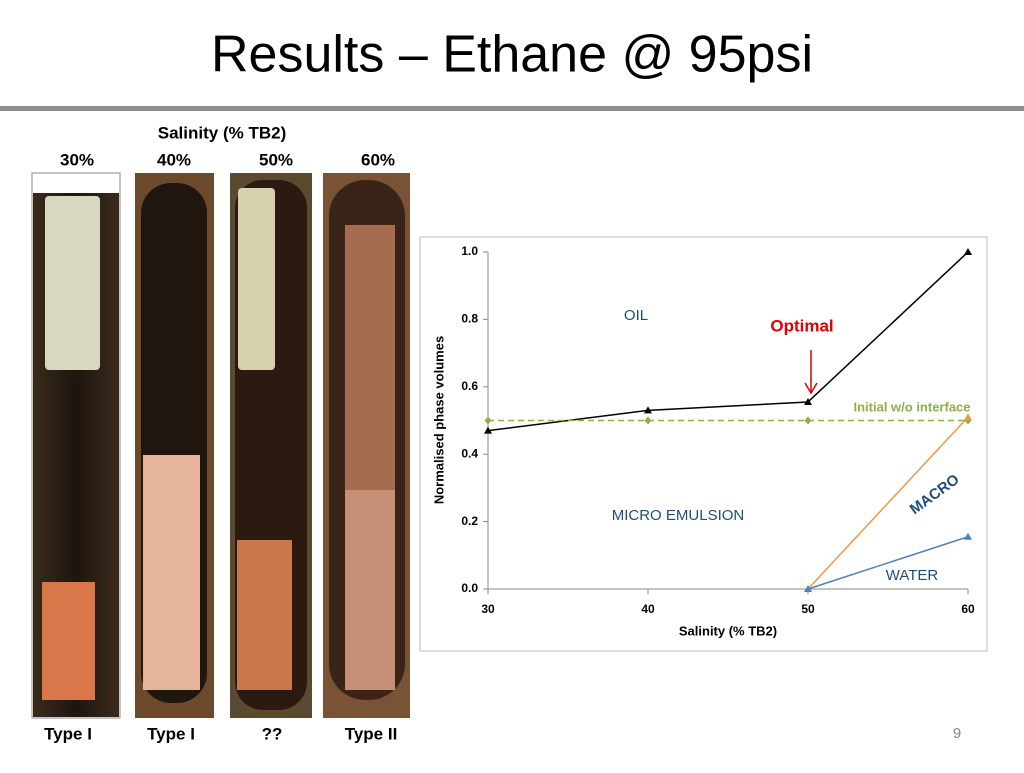 This screenshot has height=773, width=1024. What do you see at coordinates (488, 609) in the screenshot?
I see `x-tick-label: 30` at bounding box center [488, 609].